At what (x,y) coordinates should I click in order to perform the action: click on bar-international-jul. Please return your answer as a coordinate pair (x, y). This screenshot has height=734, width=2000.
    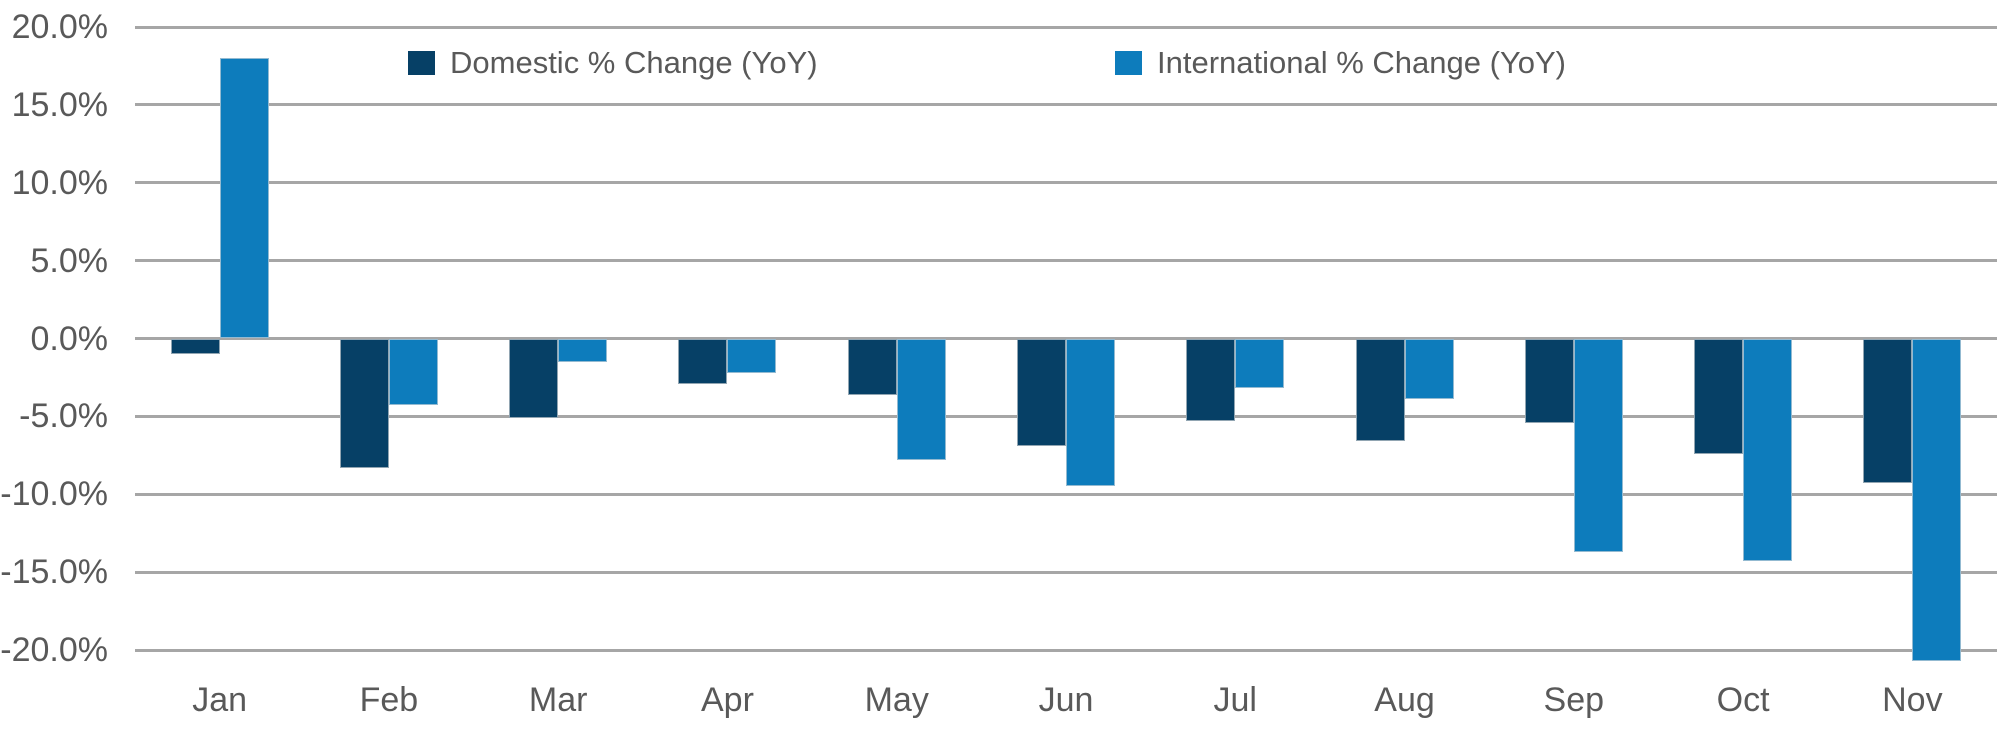
    Looking at the image, I should click on (1260, 363).